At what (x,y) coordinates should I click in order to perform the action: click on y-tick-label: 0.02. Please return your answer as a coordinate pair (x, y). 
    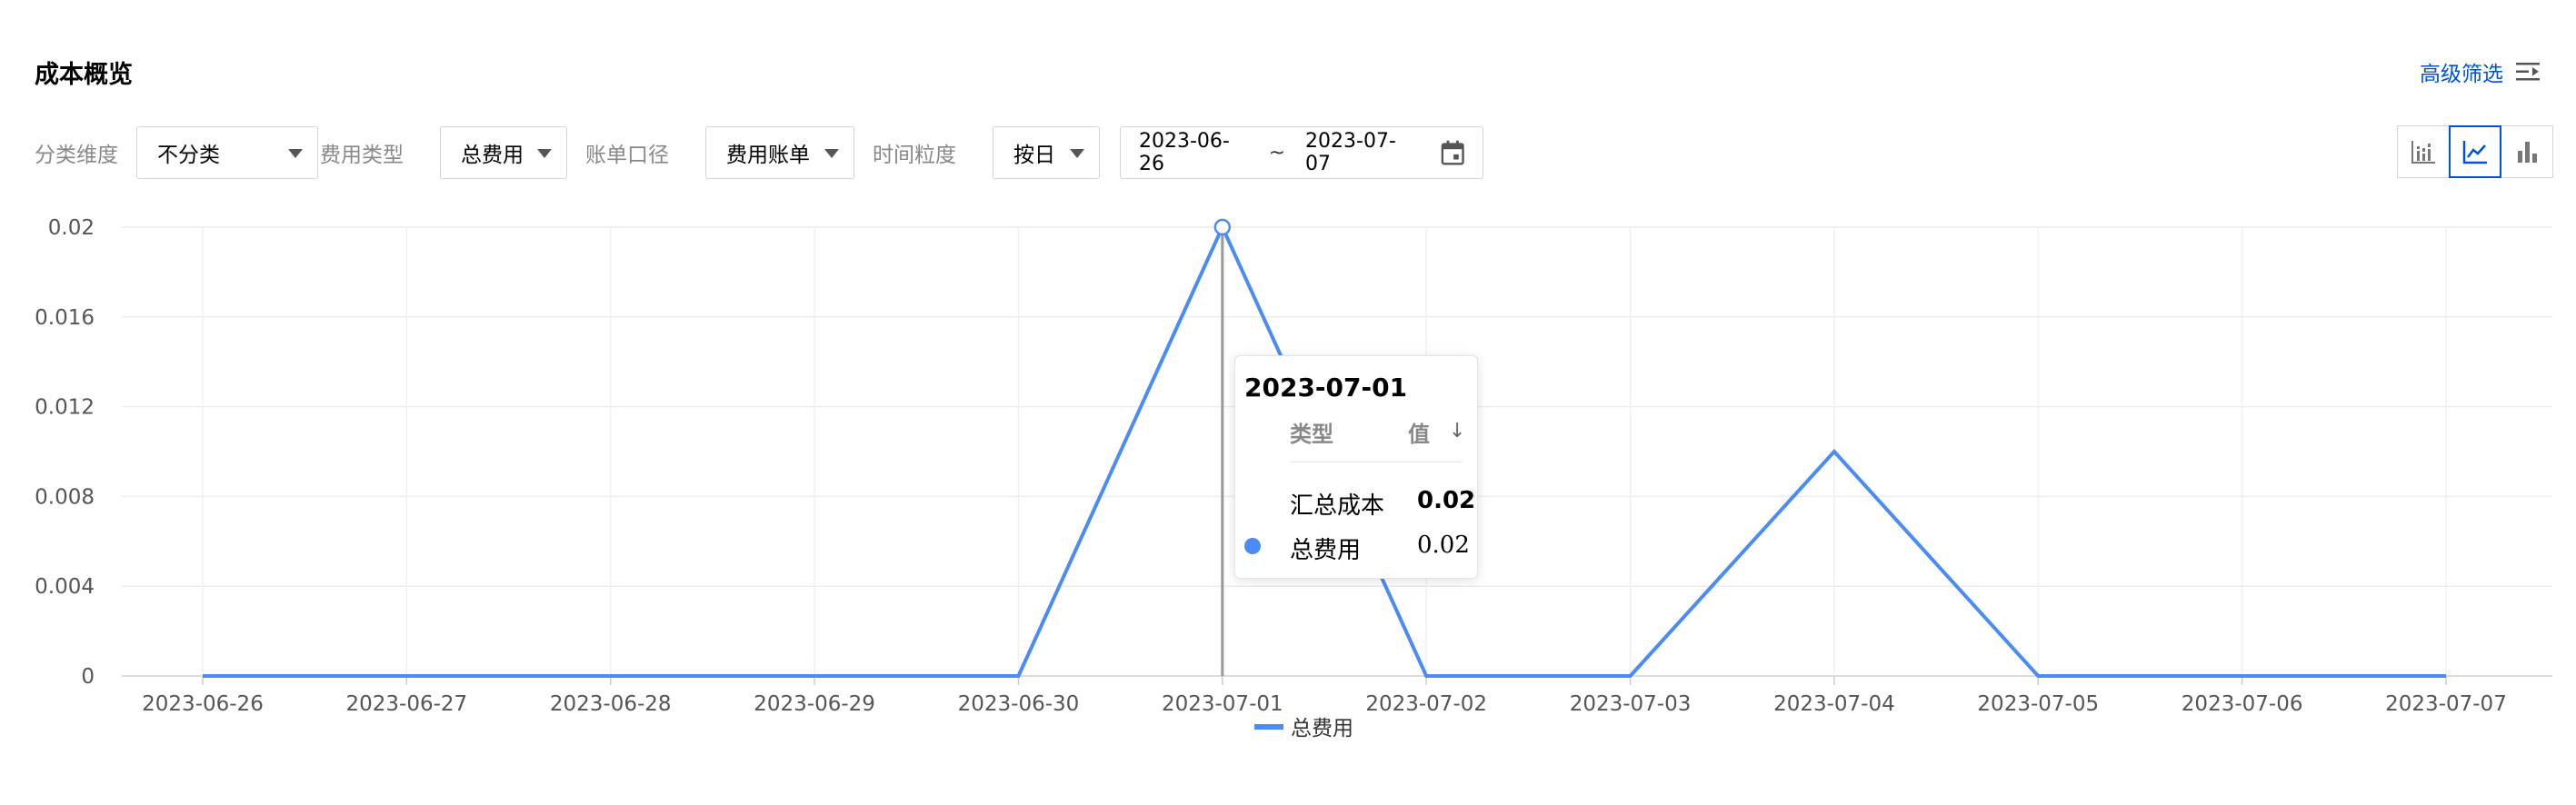
    Looking at the image, I should click on (72, 228).